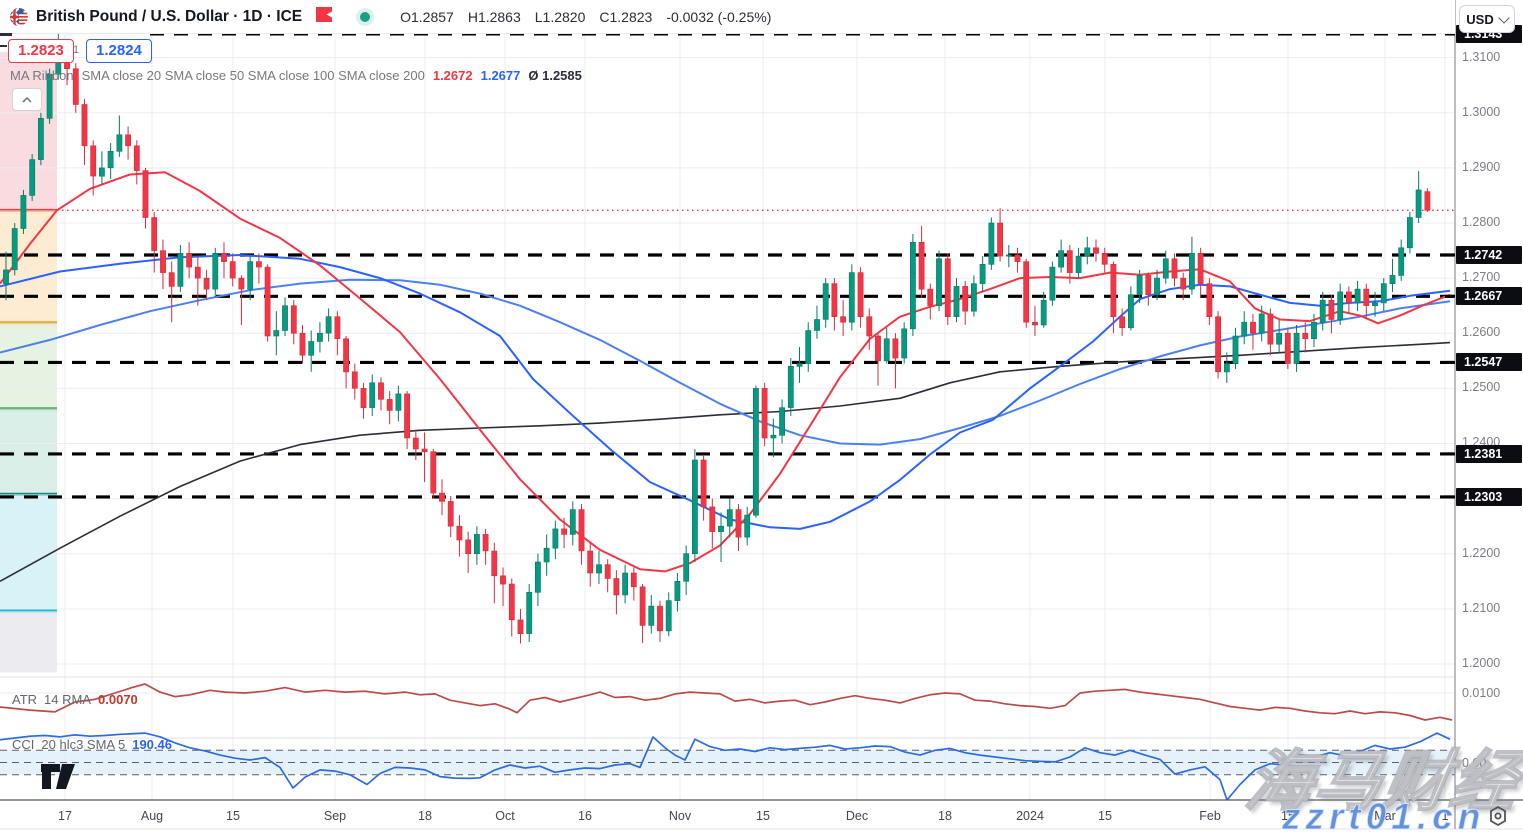 The image size is (1523, 835). What do you see at coordinates (1474, 763) in the screenshot?
I see `panel-axis-label: 0.00` at bounding box center [1474, 763].